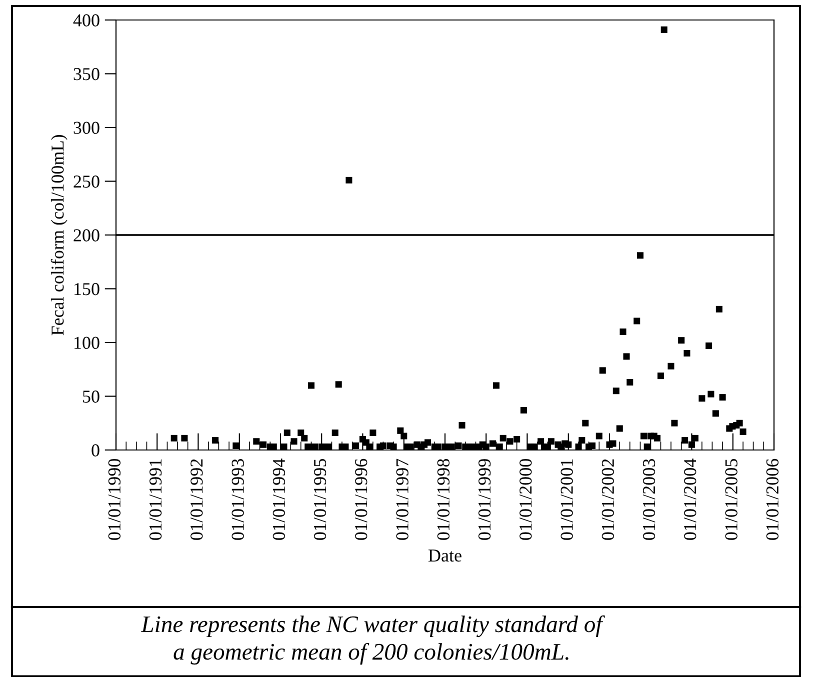  Describe the element at coordinates (690, 499) in the screenshot. I see `x-tick-label: 01/01/2004` at that location.